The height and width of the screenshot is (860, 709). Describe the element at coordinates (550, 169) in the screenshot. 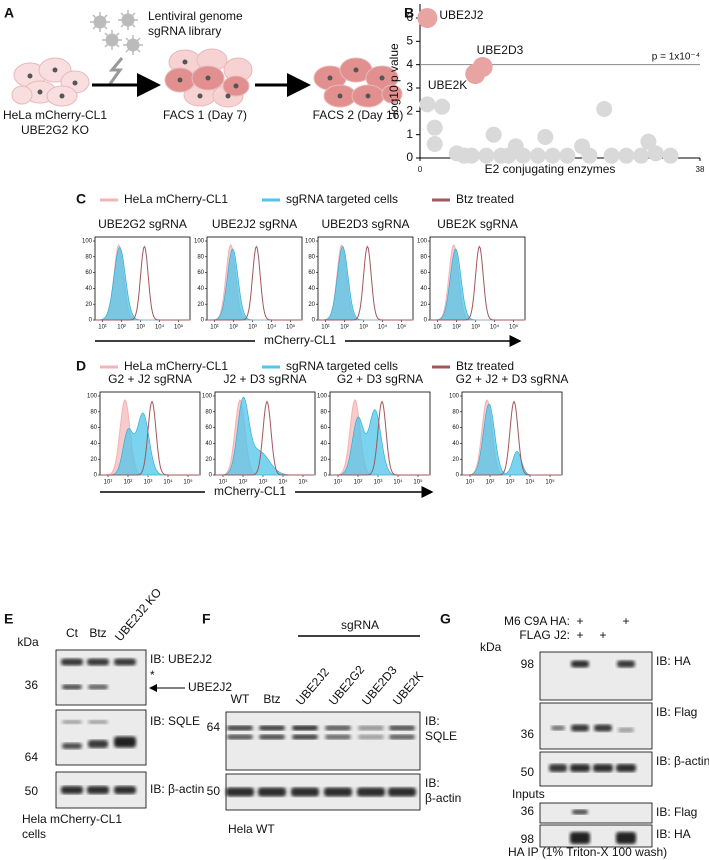

I see `x-axis-label: E2 conjugating enzymes` at that location.